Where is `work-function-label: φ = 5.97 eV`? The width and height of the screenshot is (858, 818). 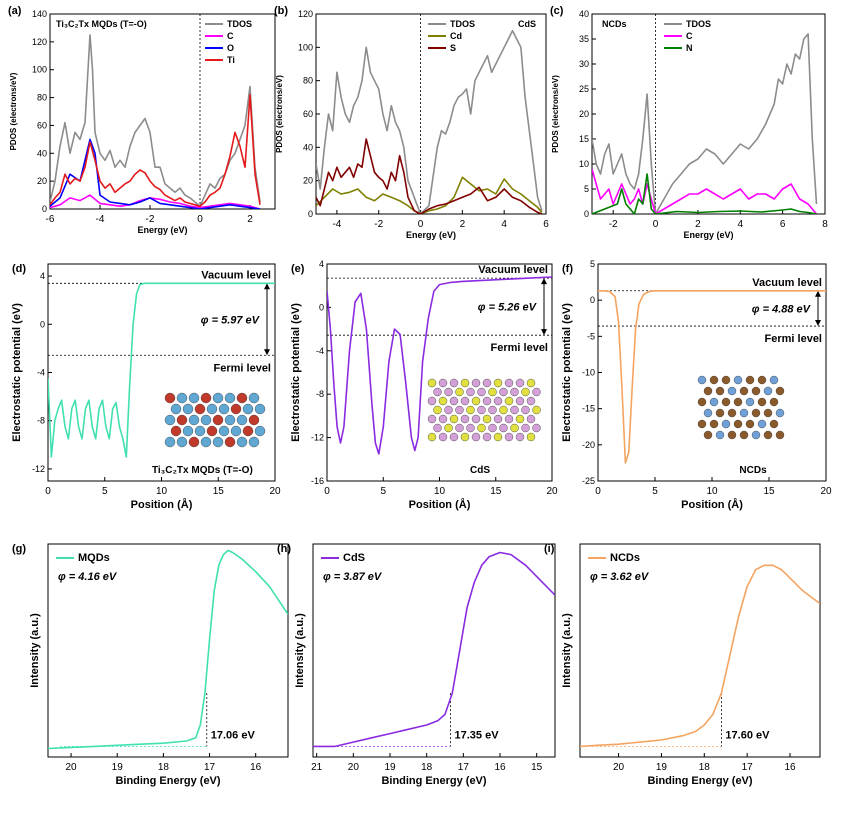
work-function-label: φ = 5.97 eV is located at coordinates (231, 320).